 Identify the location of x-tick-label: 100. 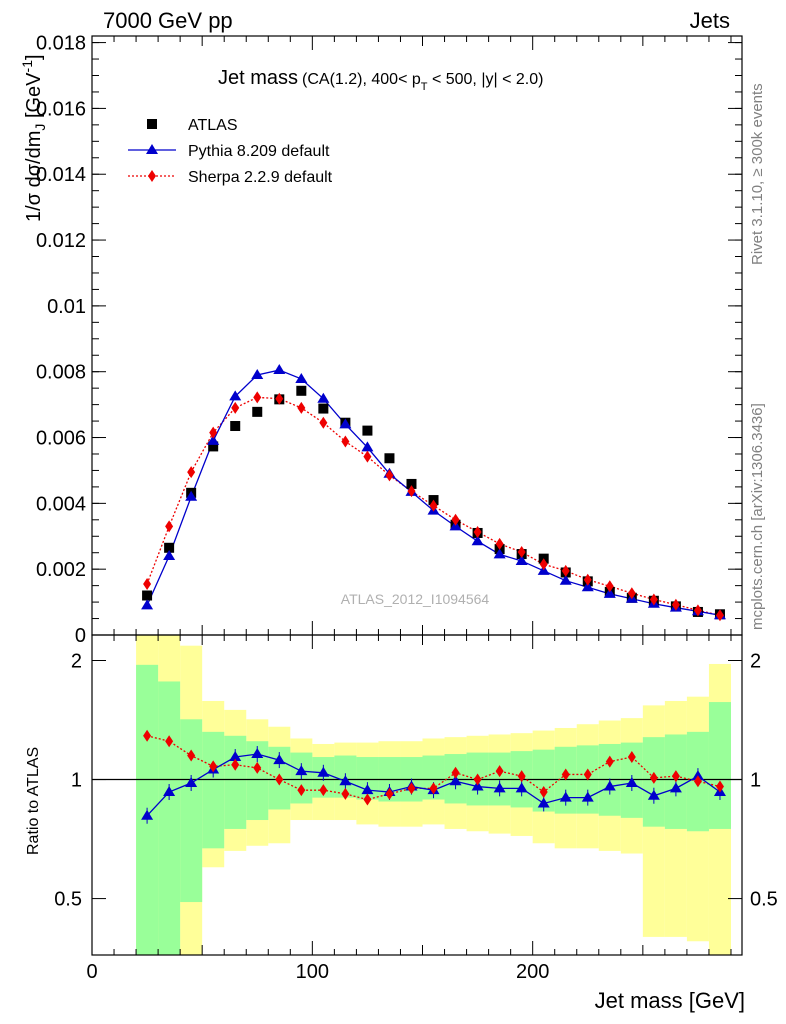
(312, 972).